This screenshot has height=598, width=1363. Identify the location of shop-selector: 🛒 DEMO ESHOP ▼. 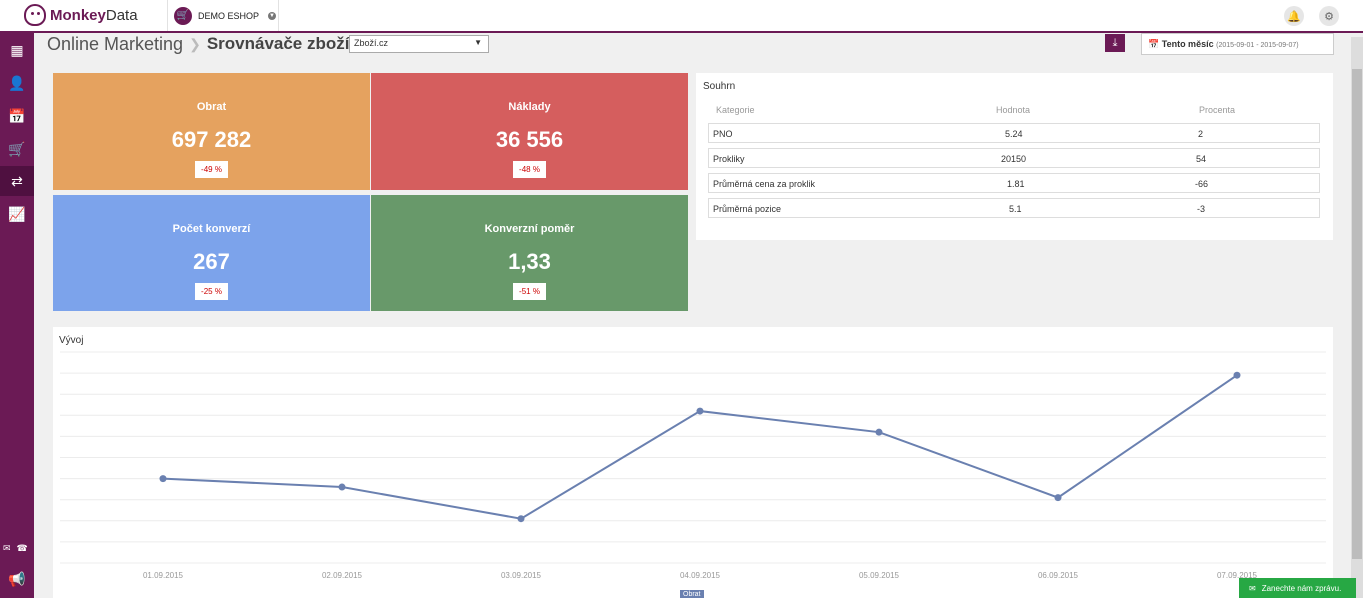
(223, 15).